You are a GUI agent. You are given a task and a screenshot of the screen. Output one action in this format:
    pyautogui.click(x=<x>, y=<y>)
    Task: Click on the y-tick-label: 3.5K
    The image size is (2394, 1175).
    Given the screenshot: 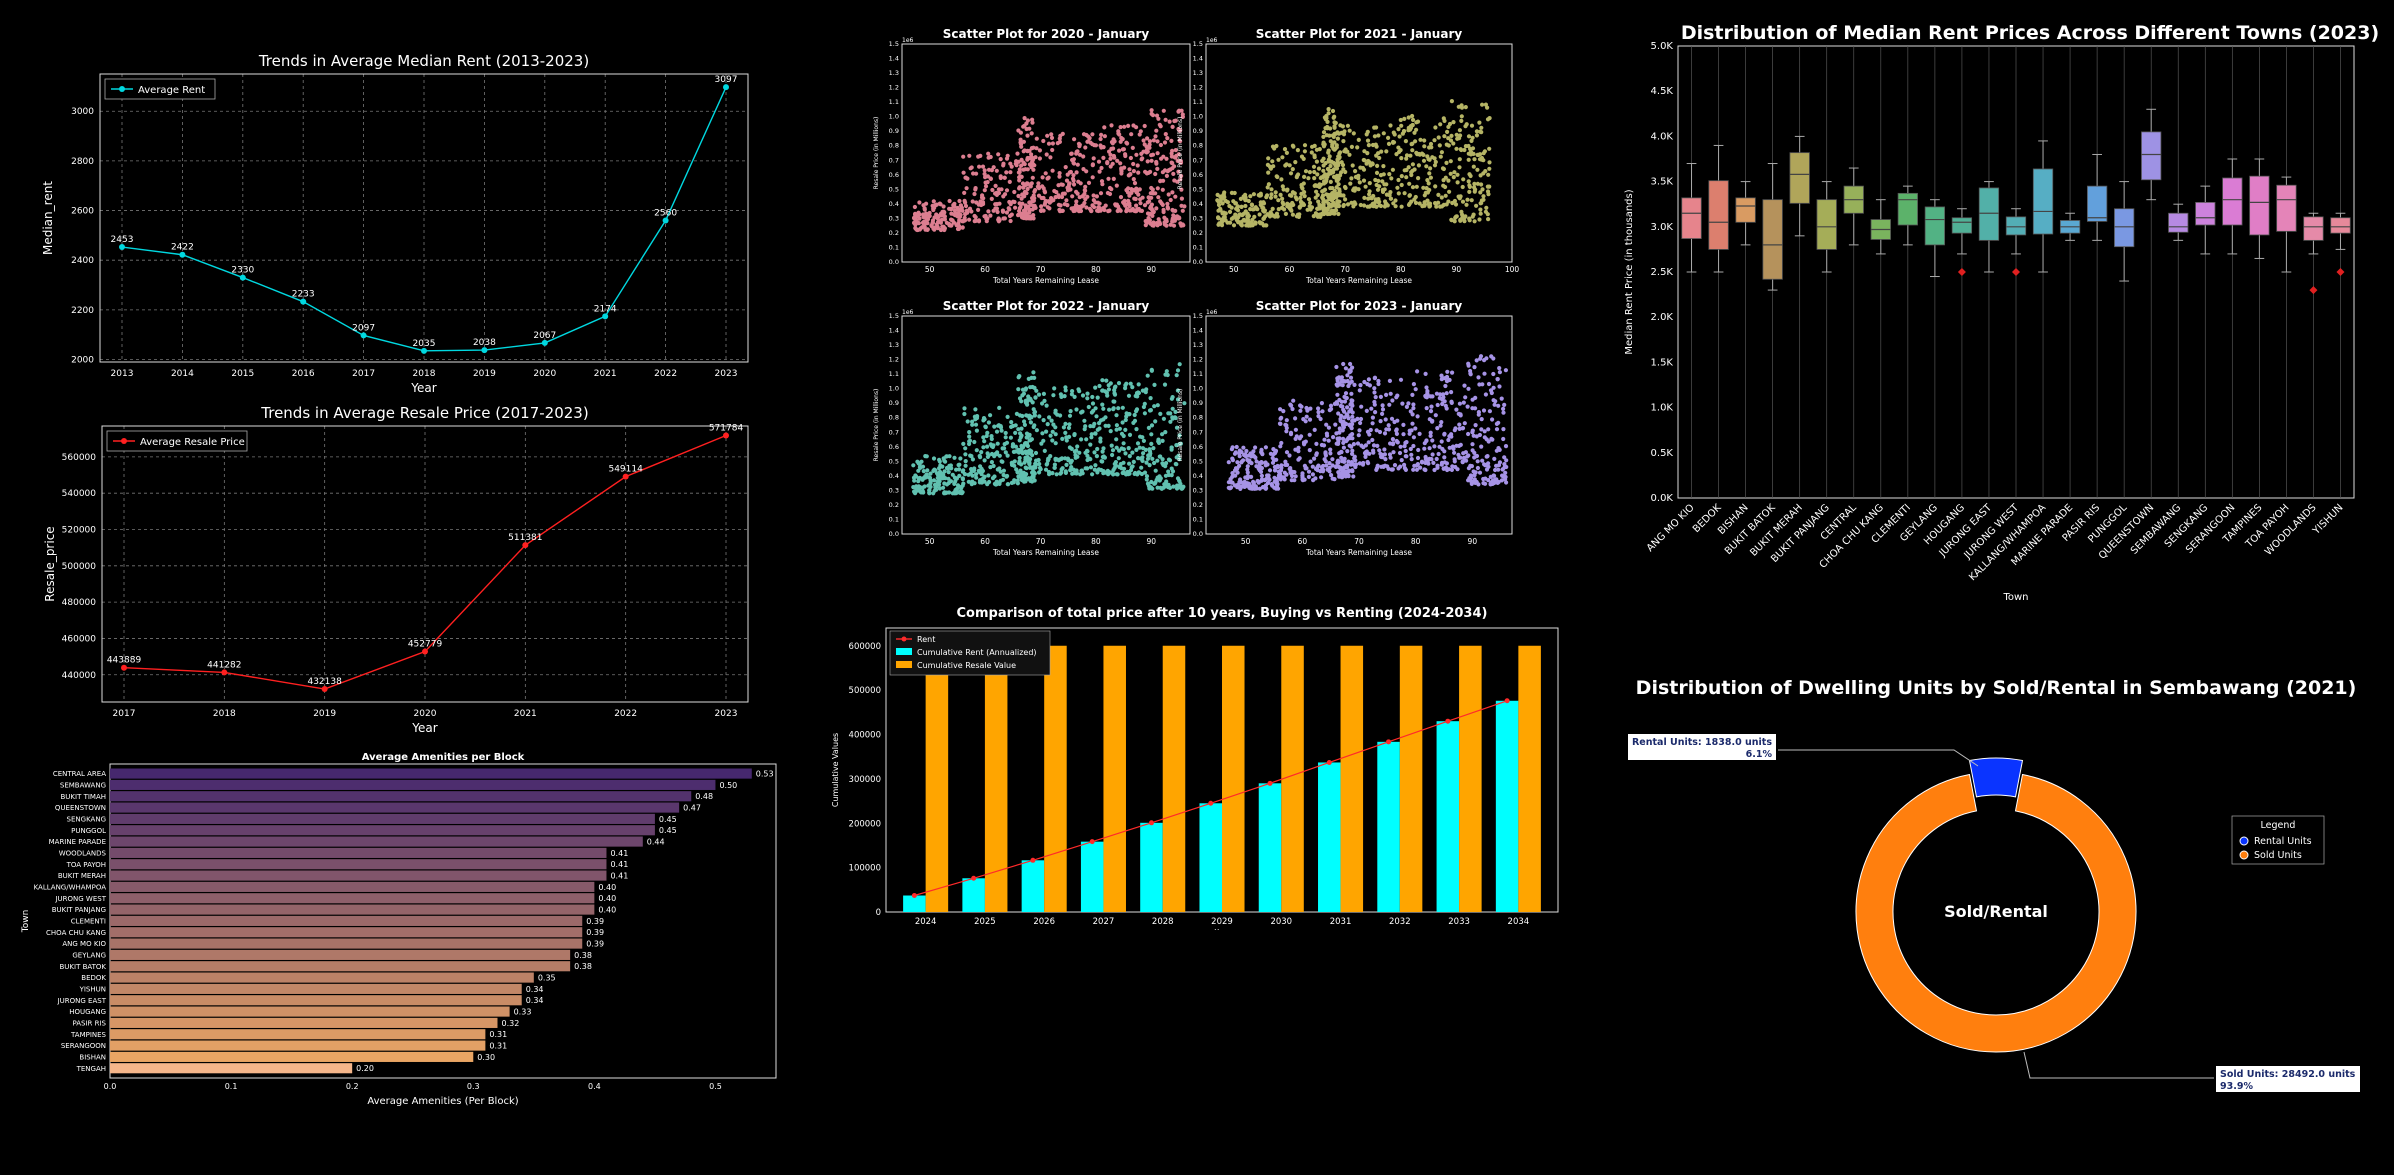 What is the action you would take?
    pyautogui.click(x=1662, y=182)
    